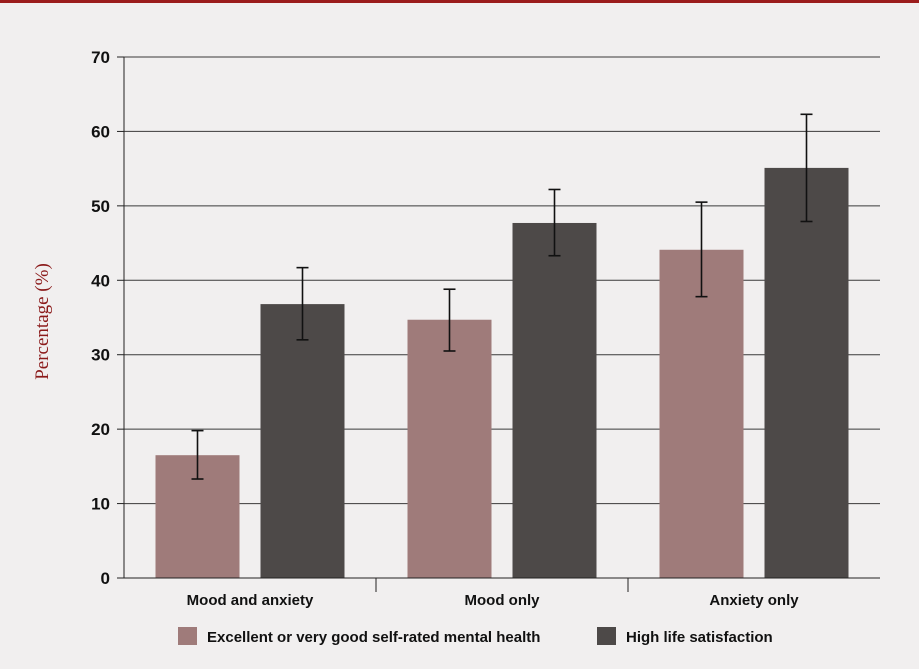  Describe the element at coordinates (42, 321) in the screenshot. I see `y-axis-label: Percentage (%)` at that location.